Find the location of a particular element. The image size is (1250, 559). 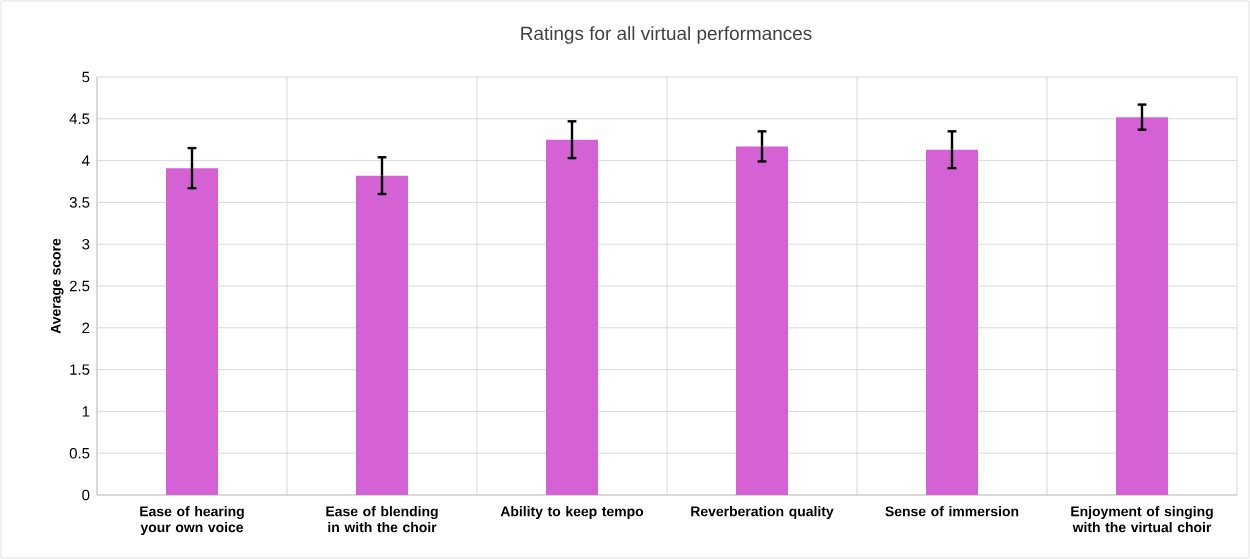

y-tick-label: 3.5 is located at coordinates (79, 202).